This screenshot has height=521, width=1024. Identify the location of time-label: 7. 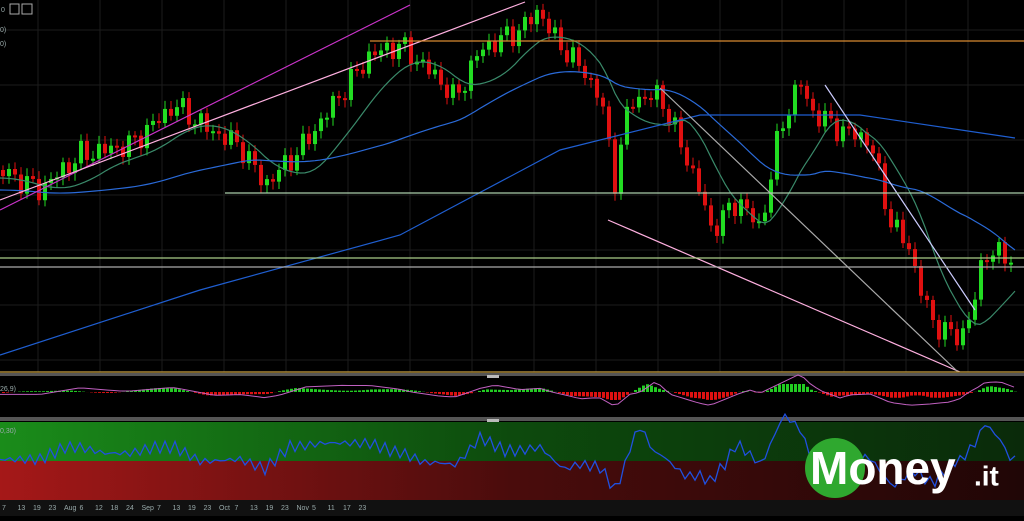
(4, 508).